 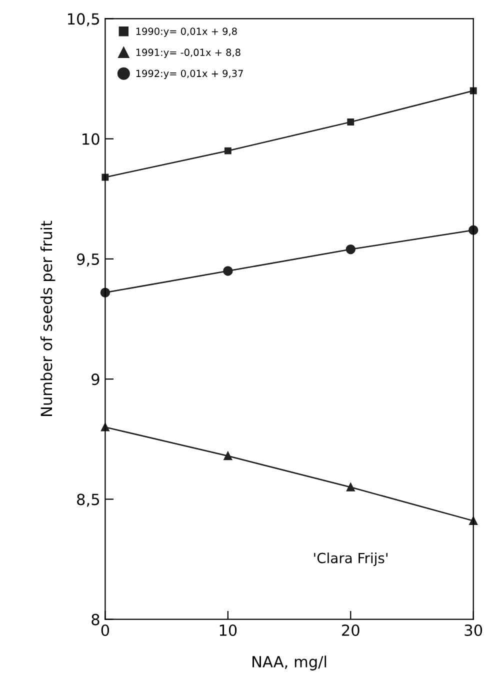 I want to click on x-tick-label: 10, so click(x=228, y=630).